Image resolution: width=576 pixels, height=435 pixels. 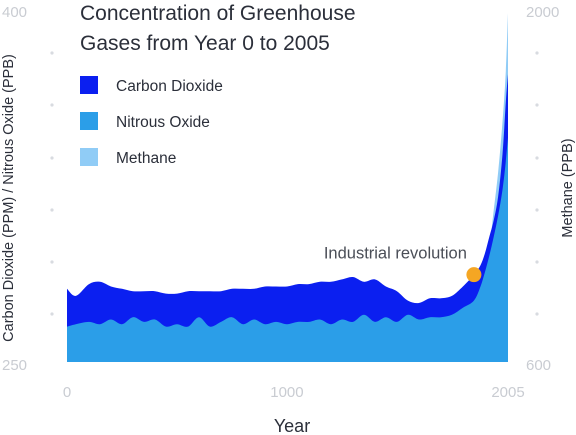 What do you see at coordinates (205, 43) in the screenshot?
I see `chart-title-line-2: Gases from Year 0 to 2005` at bounding box center [205, 43].